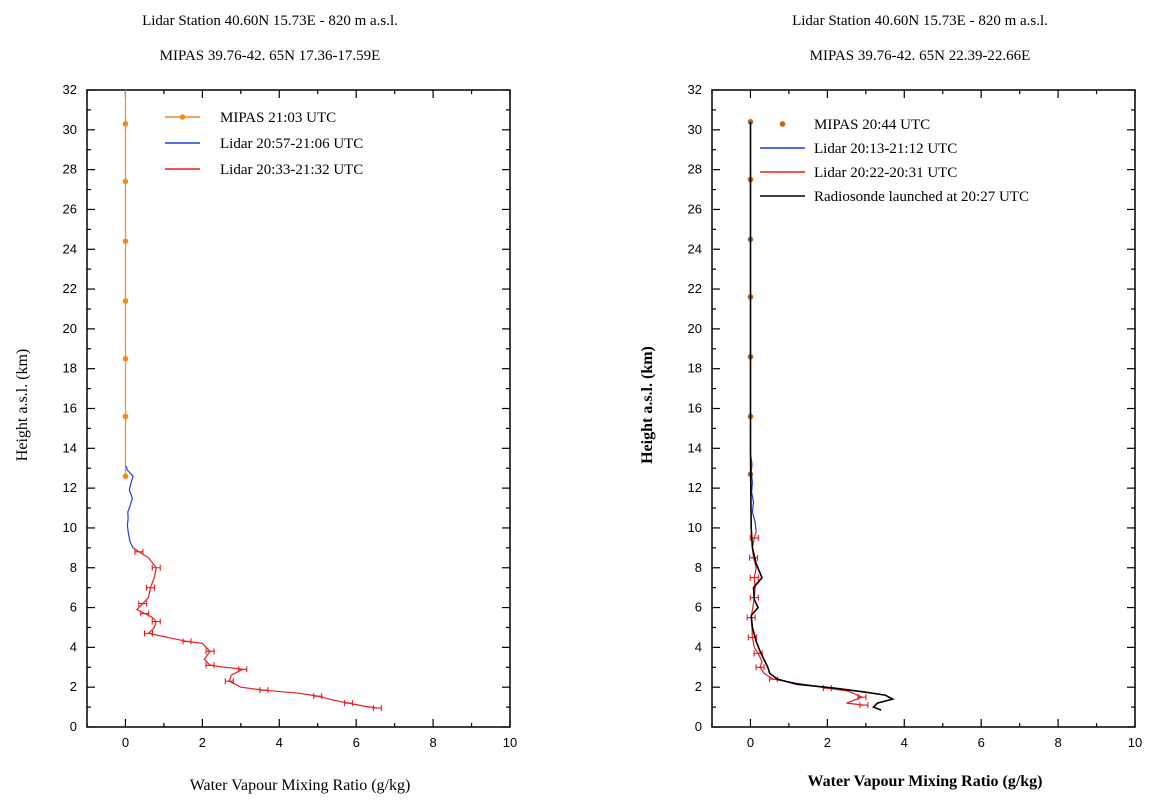 Image resolution: width=1149 pixels, height=801 pixels. Describe the element at coordinates (695, 368) in the screenshot. I see `right-y-tick-label: 18` at that location.